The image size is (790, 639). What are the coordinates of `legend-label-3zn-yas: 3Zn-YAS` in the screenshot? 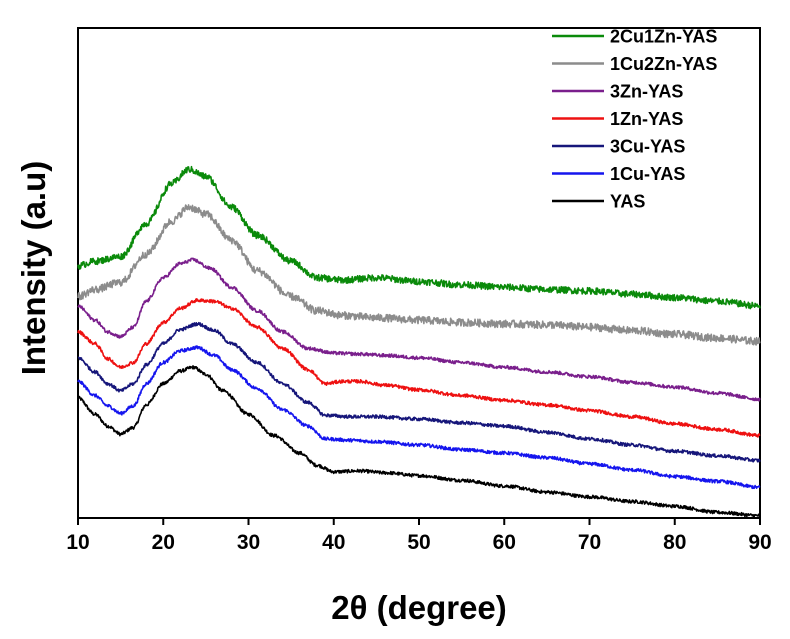 It's located at (646, 92).